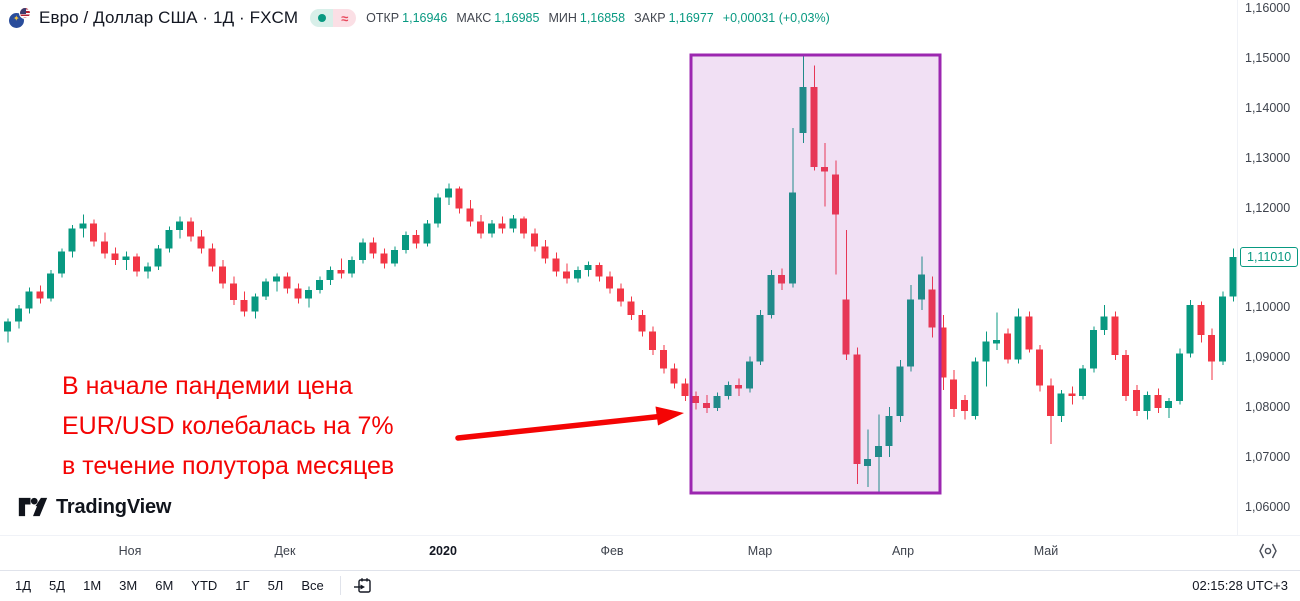 The width and height of the screenshot is (1300, 601). Describe the element at coordinates (760, 551) in the screenshot. I see `time-axis-label-Мар: Мар` at that location.